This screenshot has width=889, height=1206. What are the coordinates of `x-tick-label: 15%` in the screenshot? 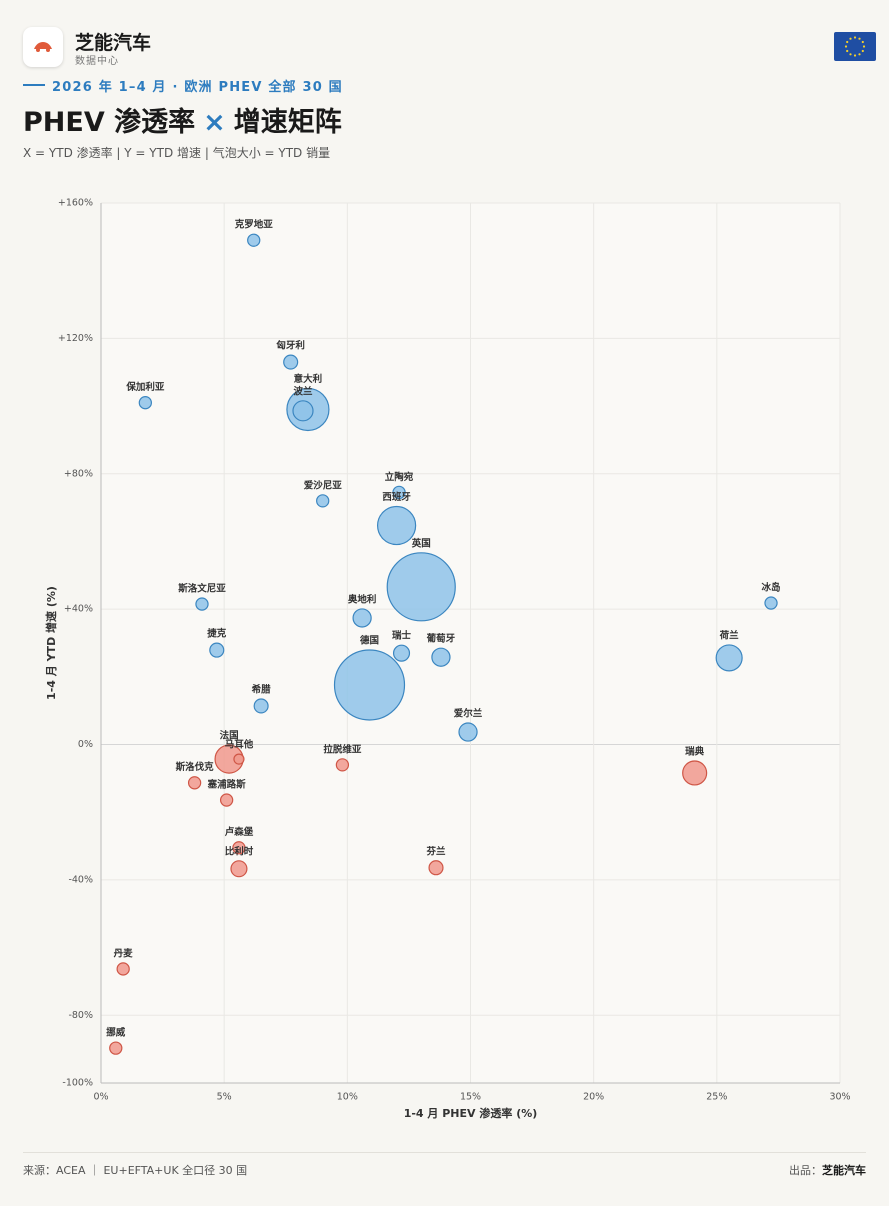 It's located at (470, 1097).